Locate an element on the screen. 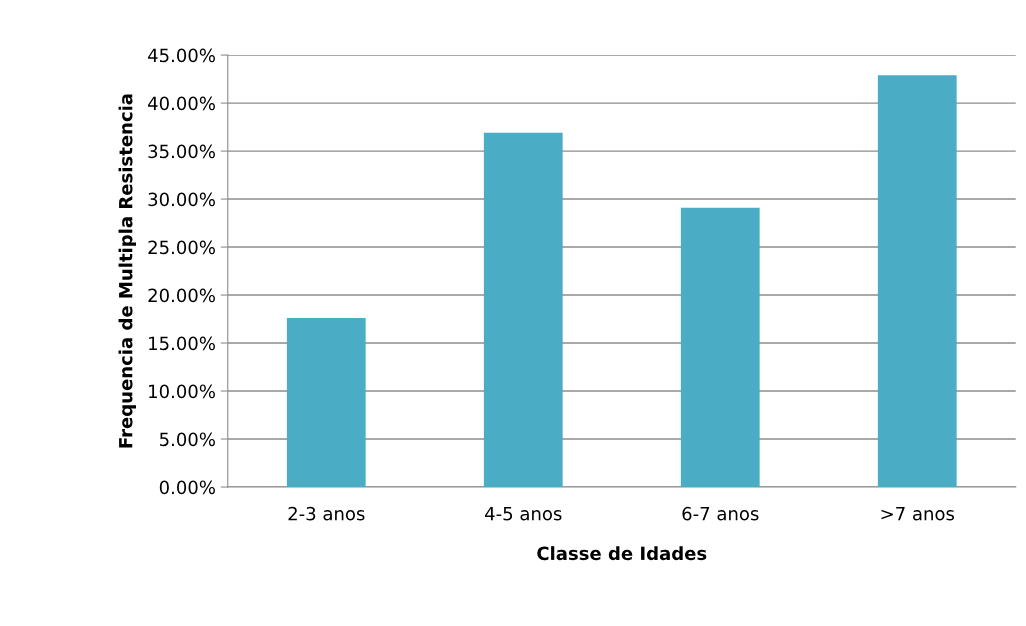  x-tick-label: 2-3 anos is located at coordinates (326, 513).